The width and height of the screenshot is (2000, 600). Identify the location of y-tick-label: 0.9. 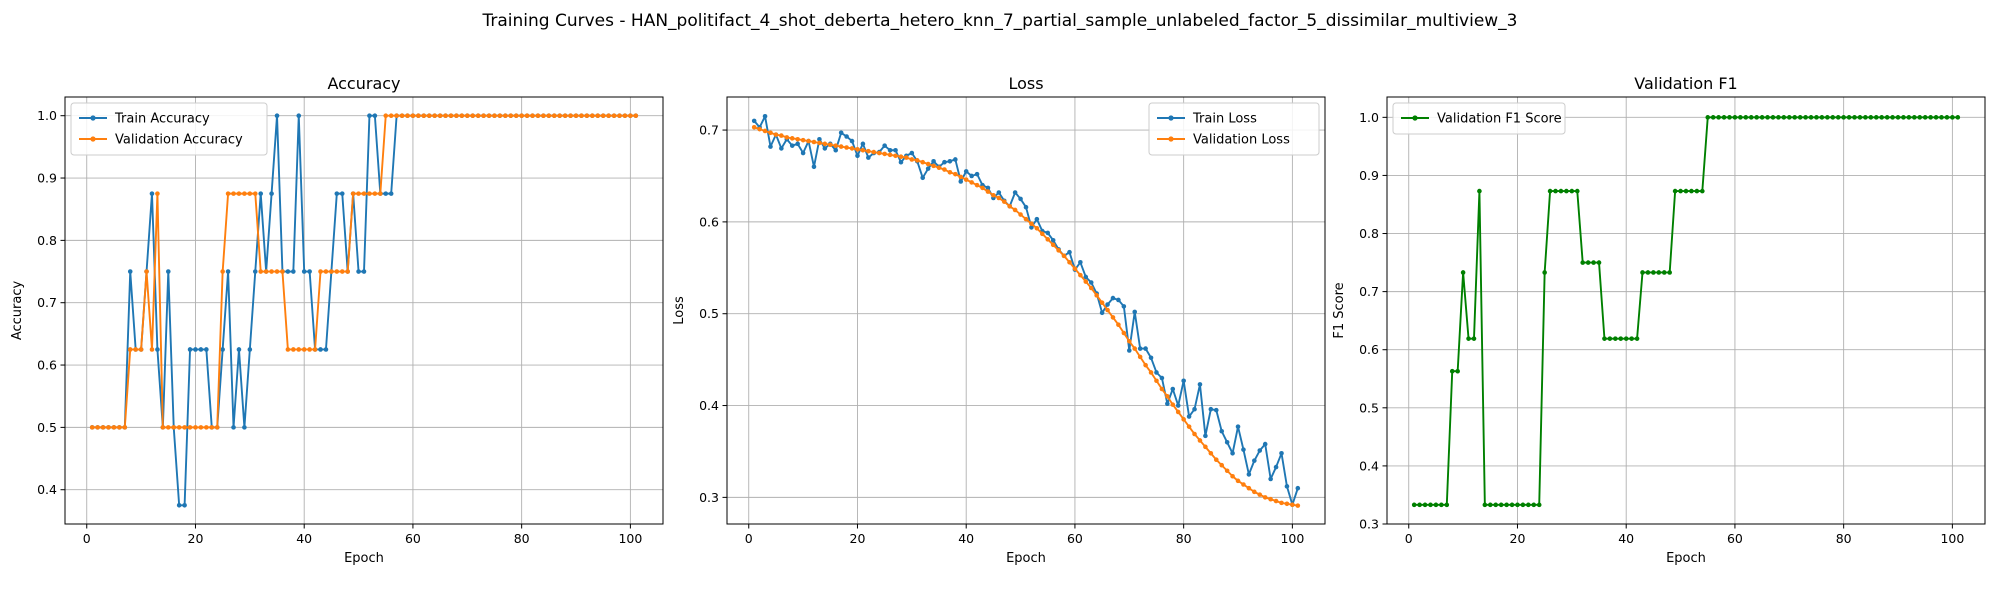
(1369, 175).